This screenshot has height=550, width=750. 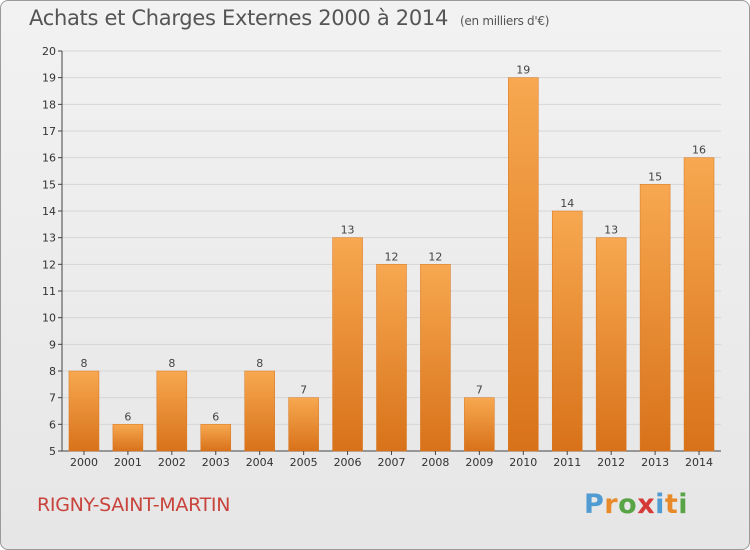 What do you see at coordinates (49, 104) in the screenshot?
I see `y-tick-label: 18` at bounding box center [49, 104].